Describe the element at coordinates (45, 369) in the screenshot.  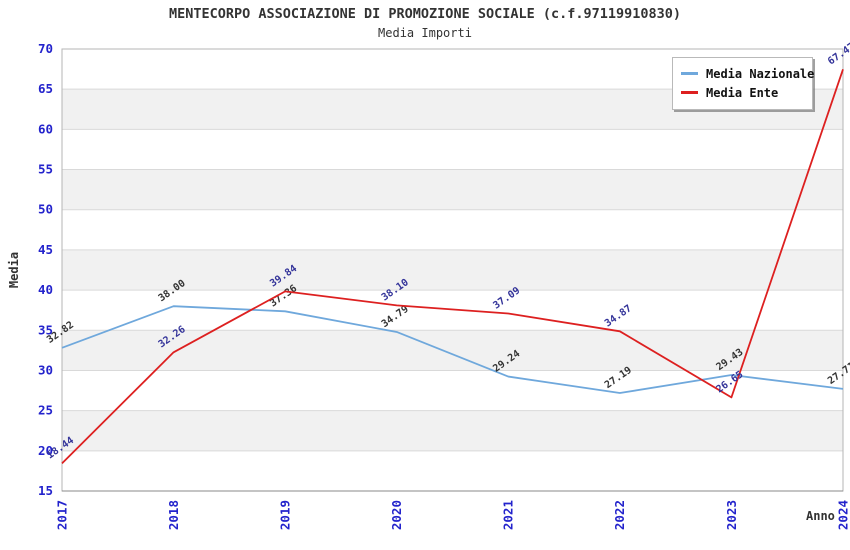
I see `y-tick-label: 30` at that location.